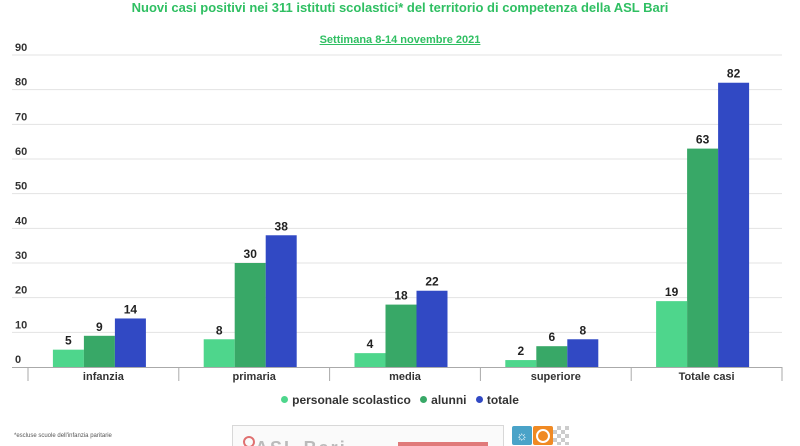 The image size is (800, 446). Describe the element at coordinates (249, 441) in the screenshot. I see `logo-mark-icon` at that location.